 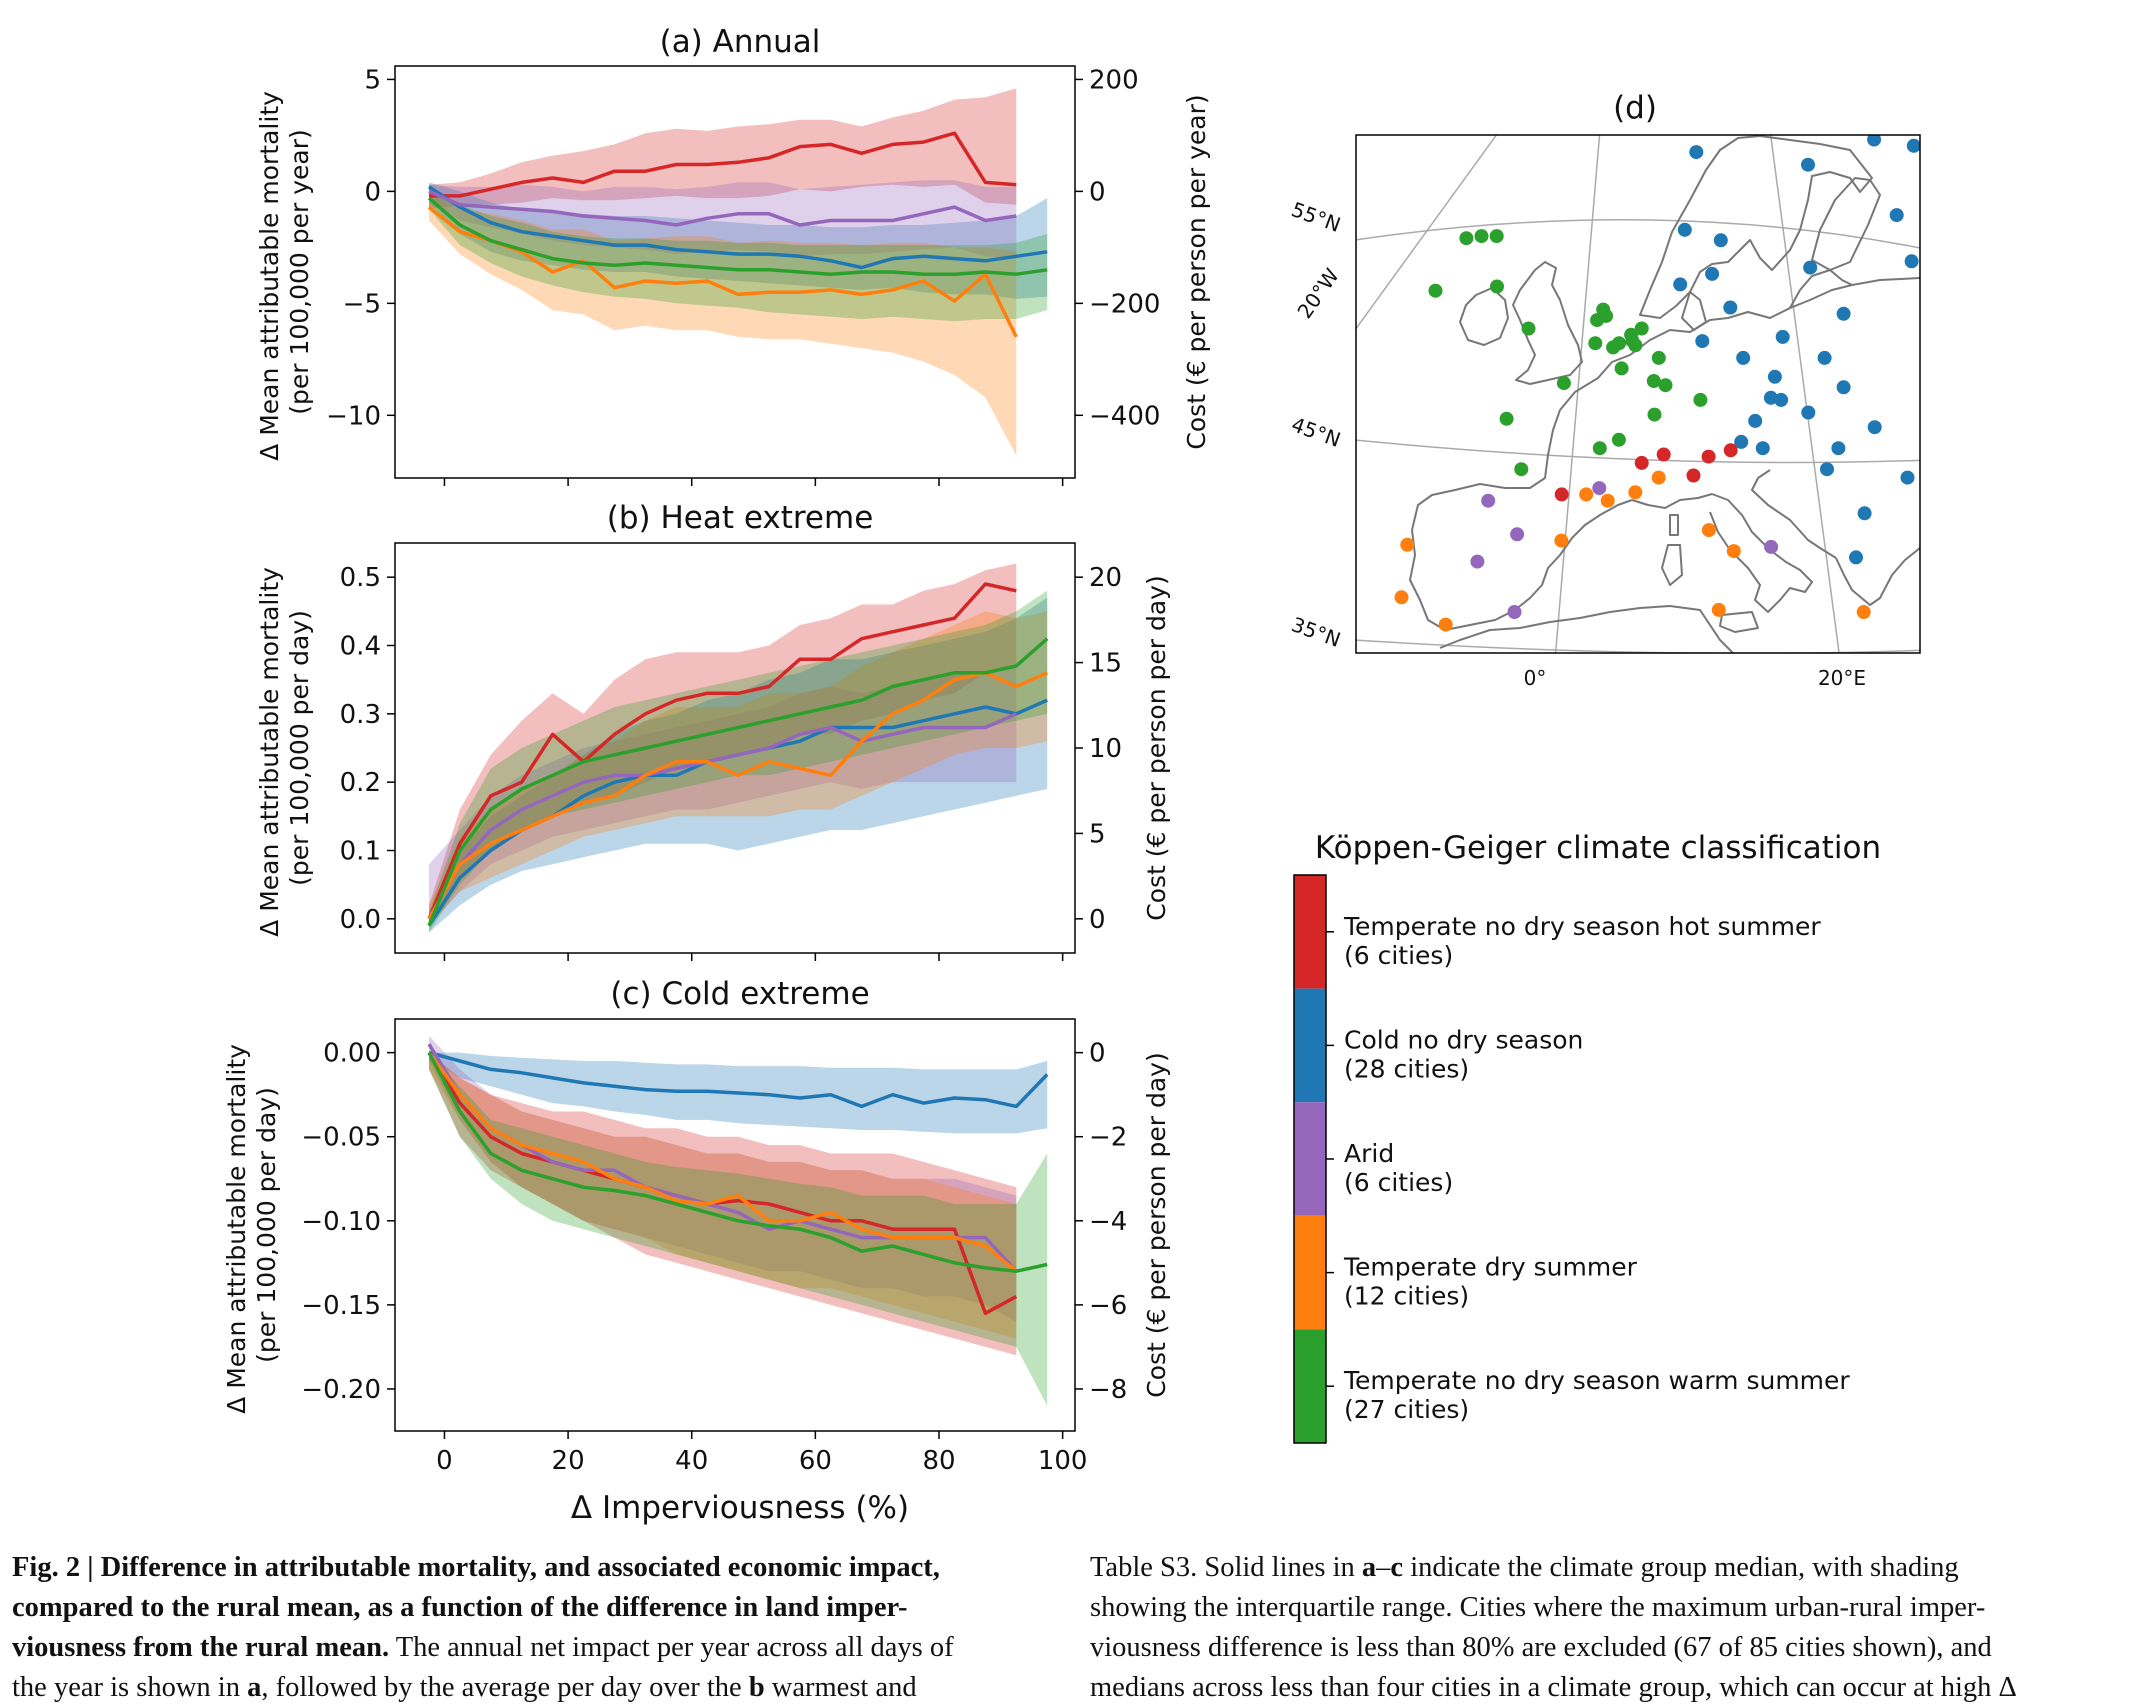 I want to click on median-line-orange, so click(x=722, y=271).